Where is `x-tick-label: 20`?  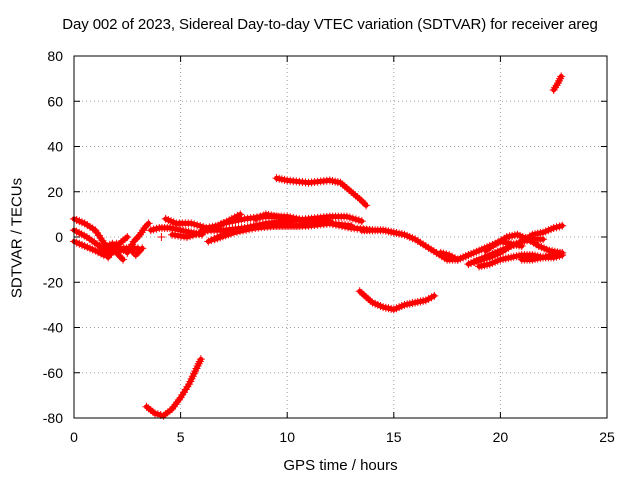
x-tick-label: 20 is located at coordinates (501, 437).